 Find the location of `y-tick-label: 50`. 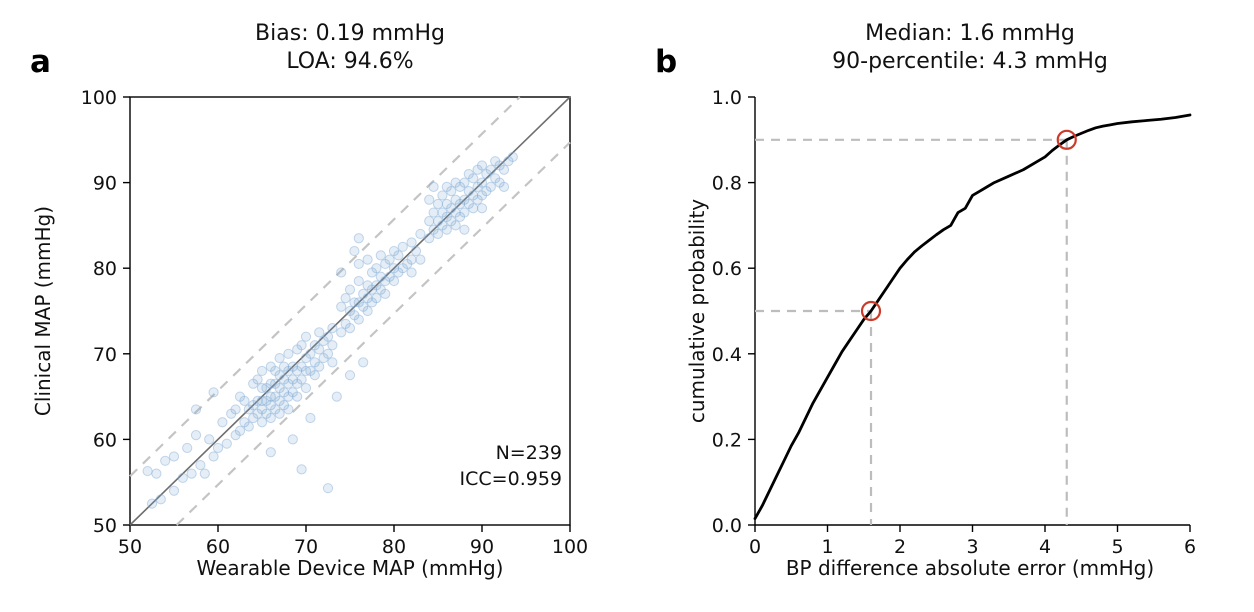

y-tick-label: 50 is located at coordinates (105, 526).